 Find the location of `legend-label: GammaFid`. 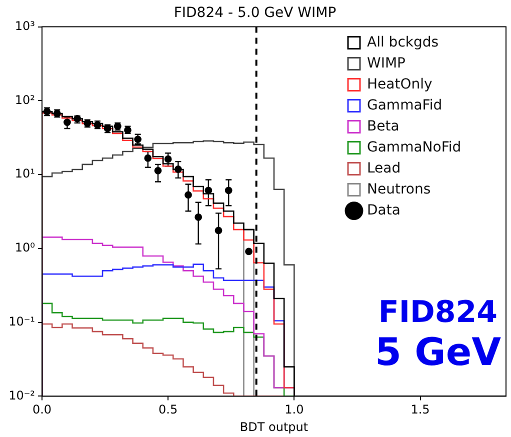

legend-label: GammaFid is located at coordinates (404, 105).